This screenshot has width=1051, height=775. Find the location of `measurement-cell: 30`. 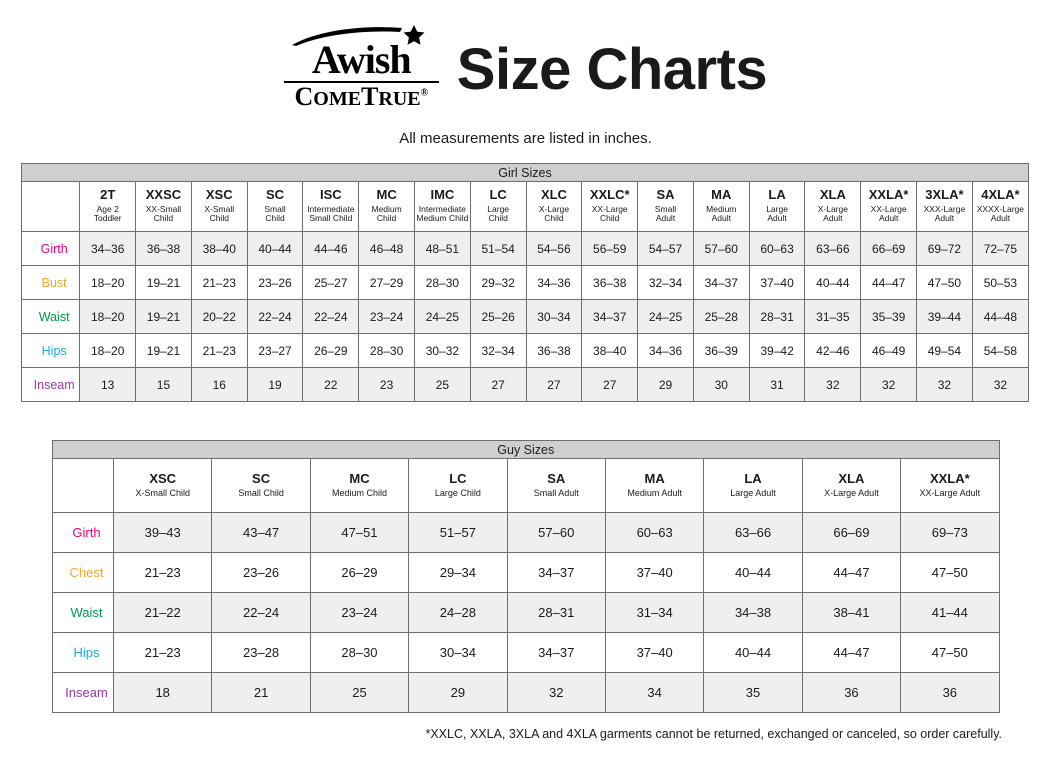

measurement-cell: 30 is located at coordinates (721, 384).